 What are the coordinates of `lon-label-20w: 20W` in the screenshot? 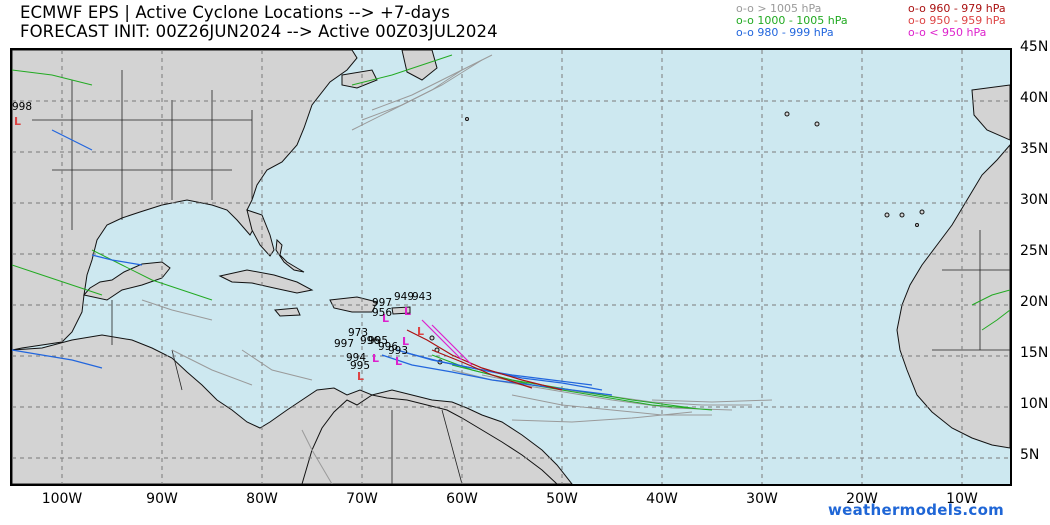 It's located at (862, 499).